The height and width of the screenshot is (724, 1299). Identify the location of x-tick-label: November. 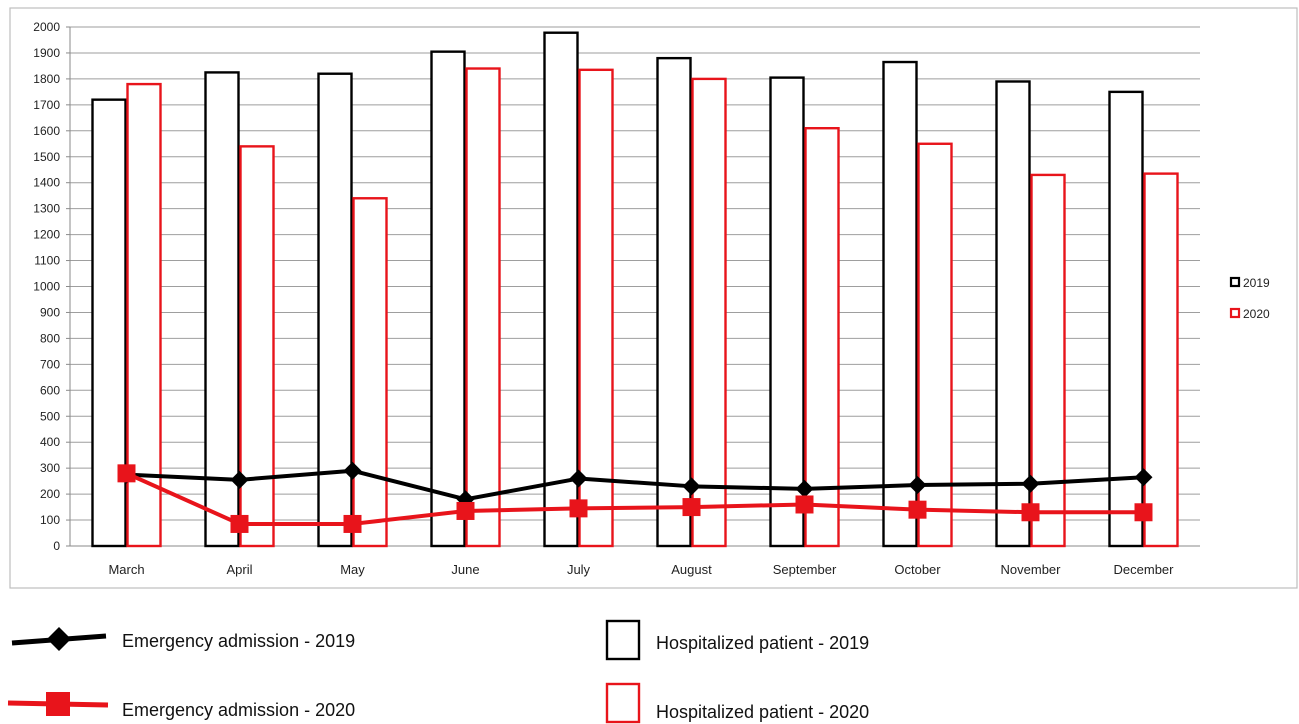
(1031, 569).